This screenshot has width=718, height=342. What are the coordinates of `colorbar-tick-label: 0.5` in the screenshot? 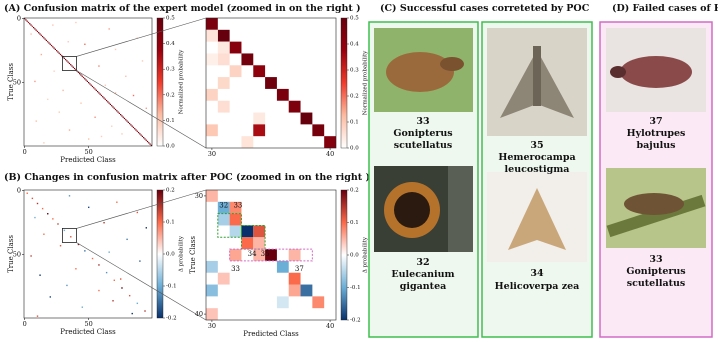 It's located at (170, 19).